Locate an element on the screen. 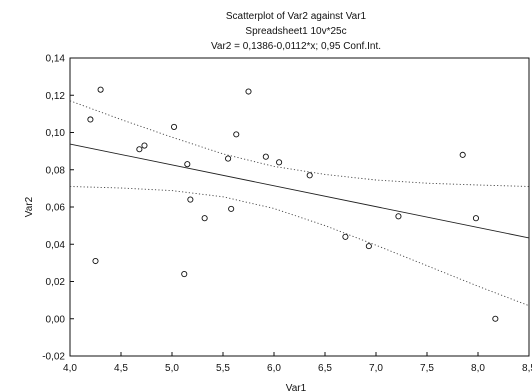 This screenshot has width=532, height=392. x-tick-label: 4,5 is located at coordinates (121, 368).